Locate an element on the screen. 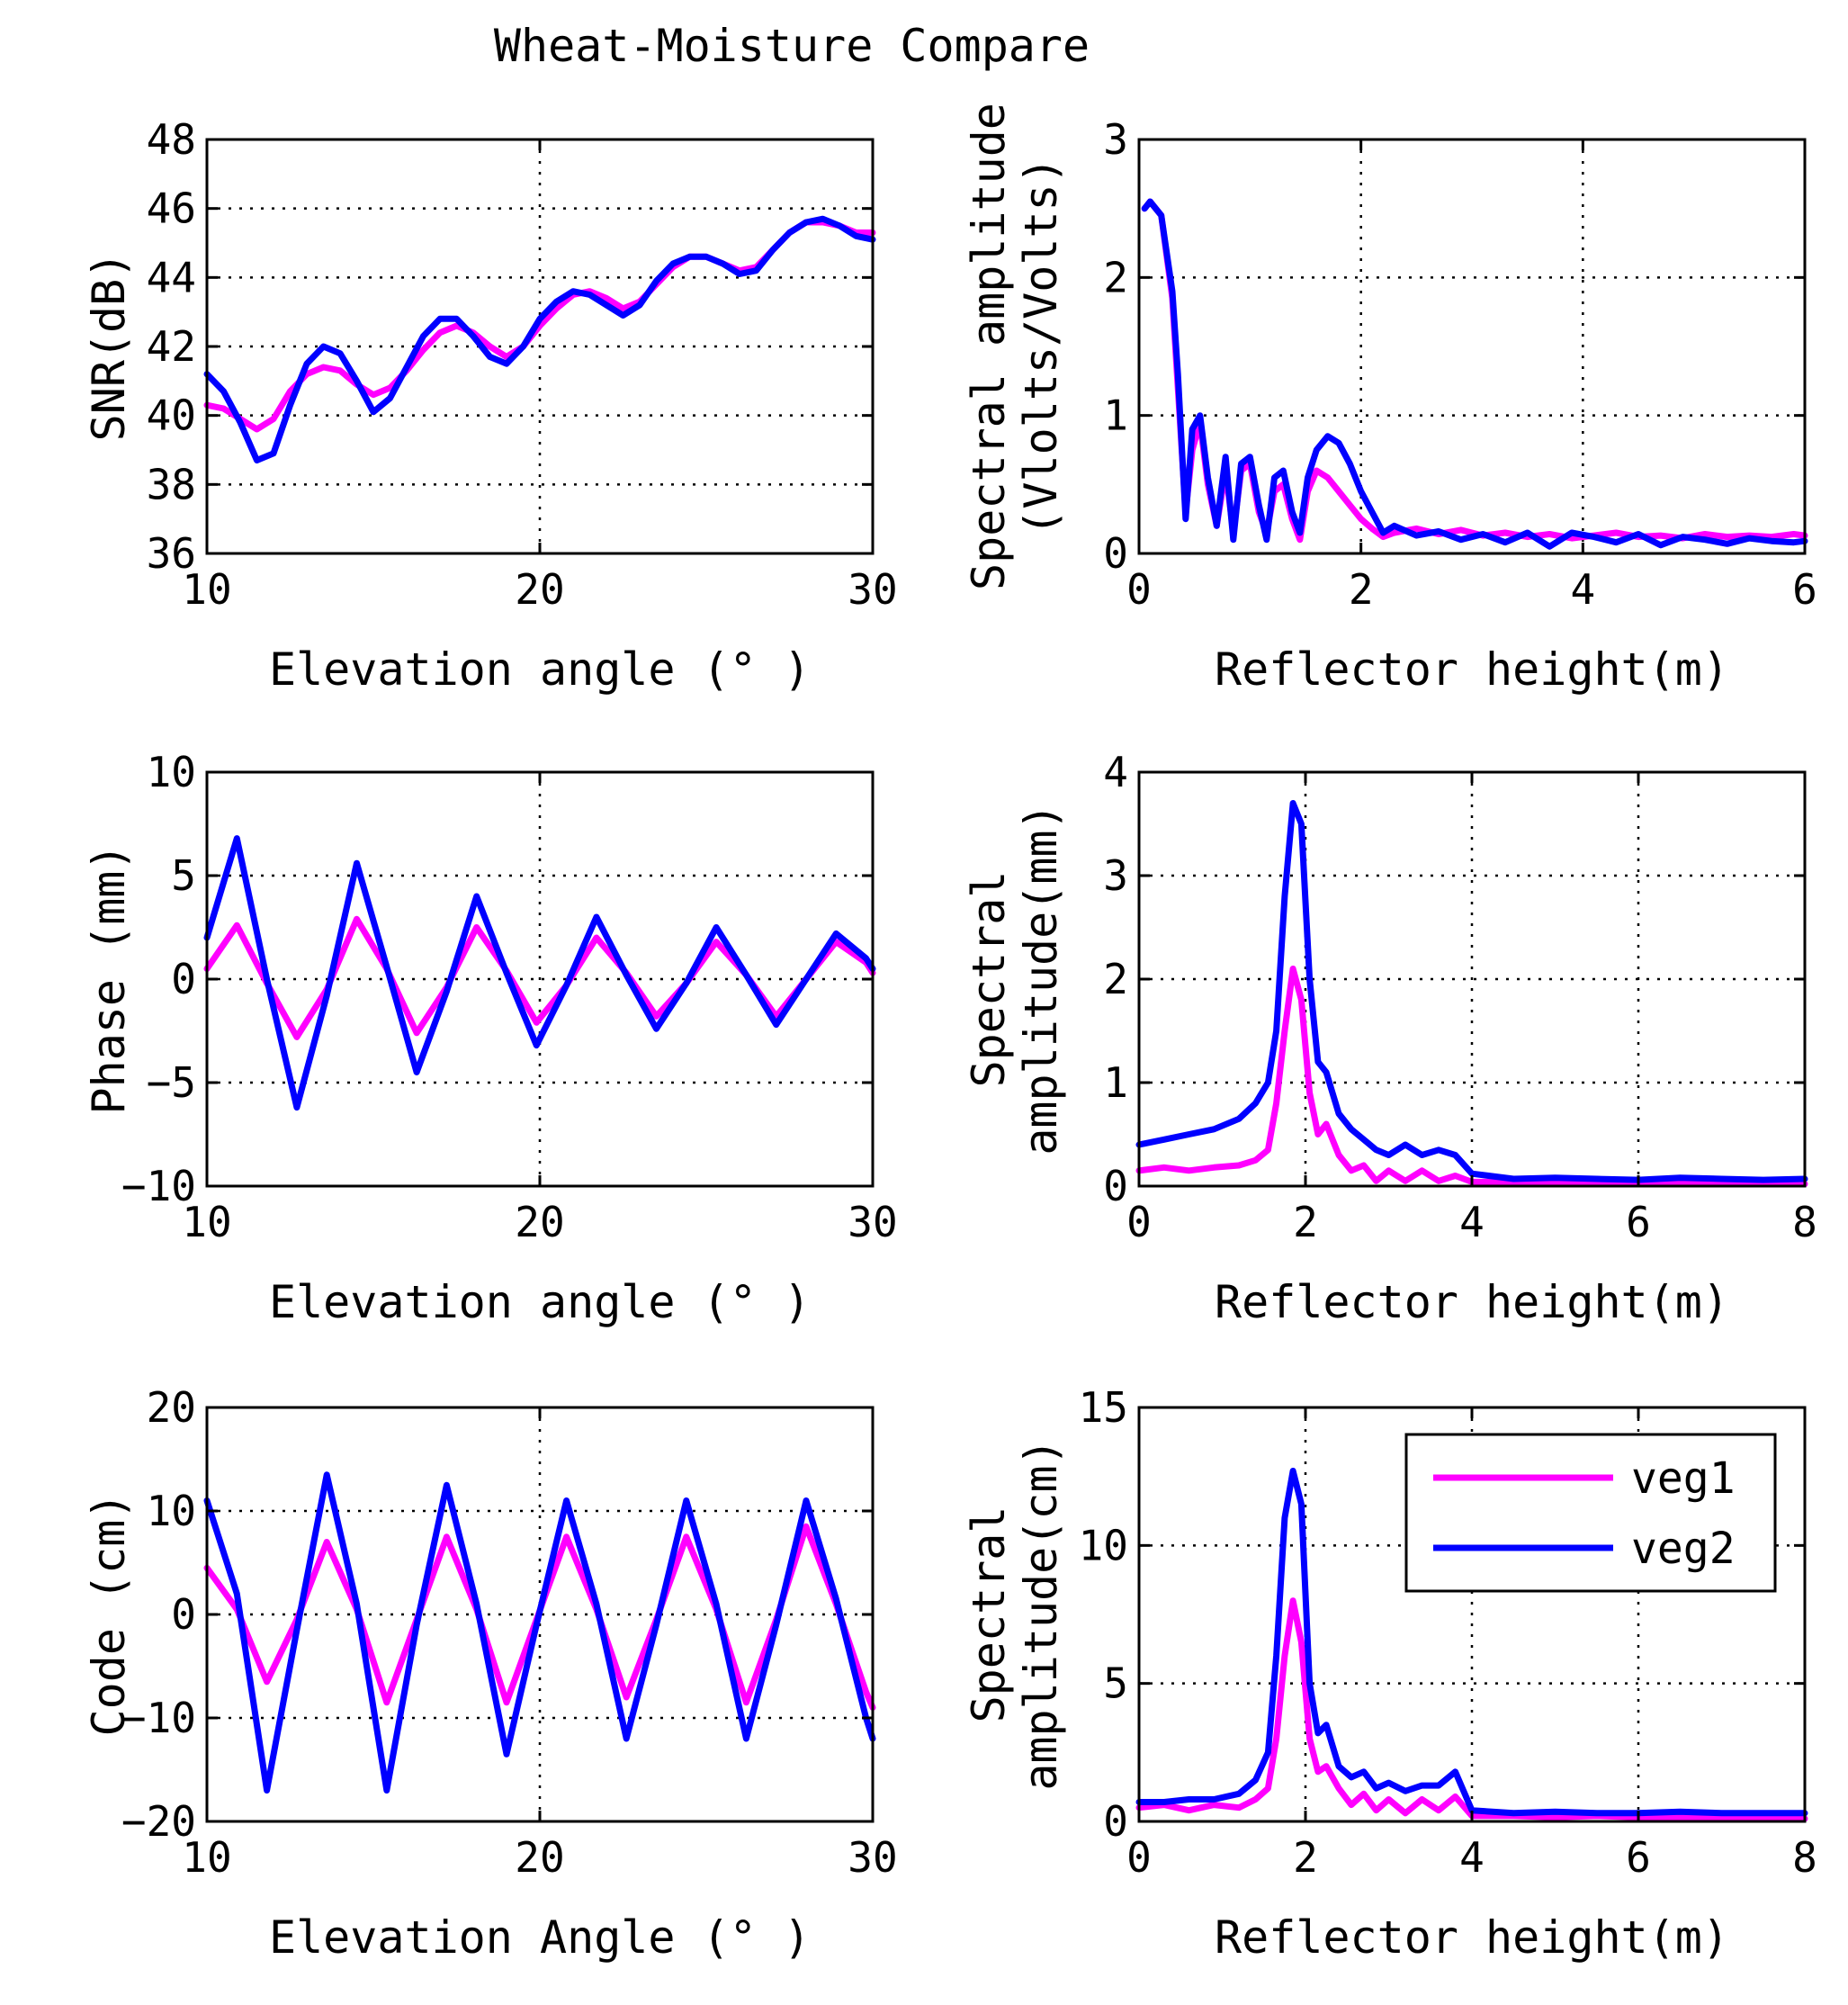 The image size is (1848, 2005). y-axis-label: SNR(dB) is located at coordinates (109, 347).